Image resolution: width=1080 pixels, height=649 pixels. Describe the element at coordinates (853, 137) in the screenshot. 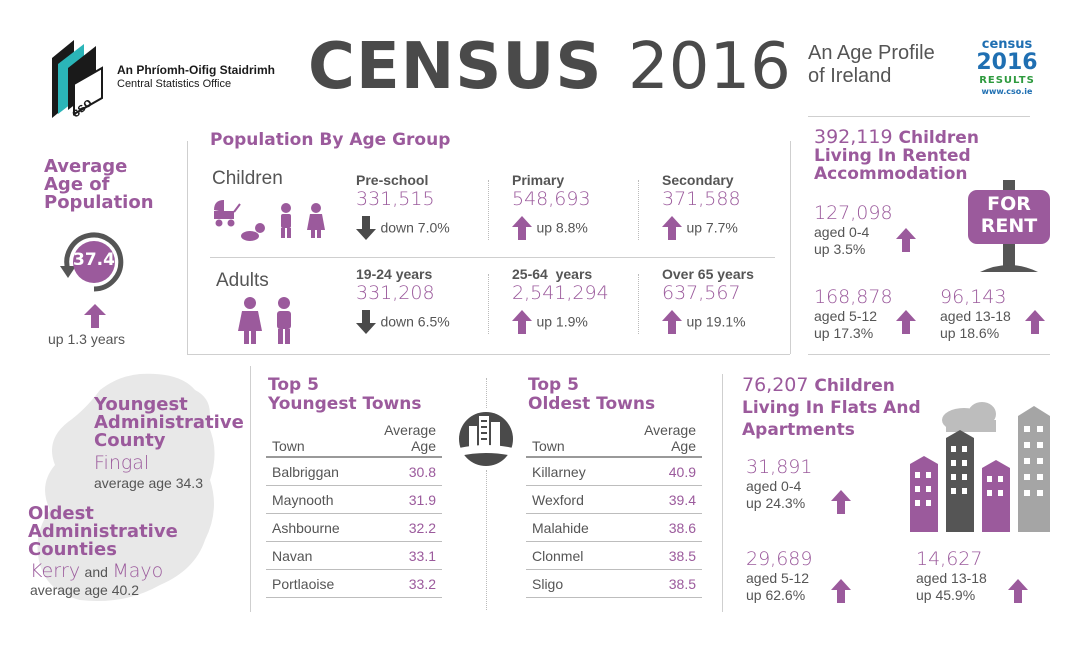

I see `rented-count: 392,119` at that location.